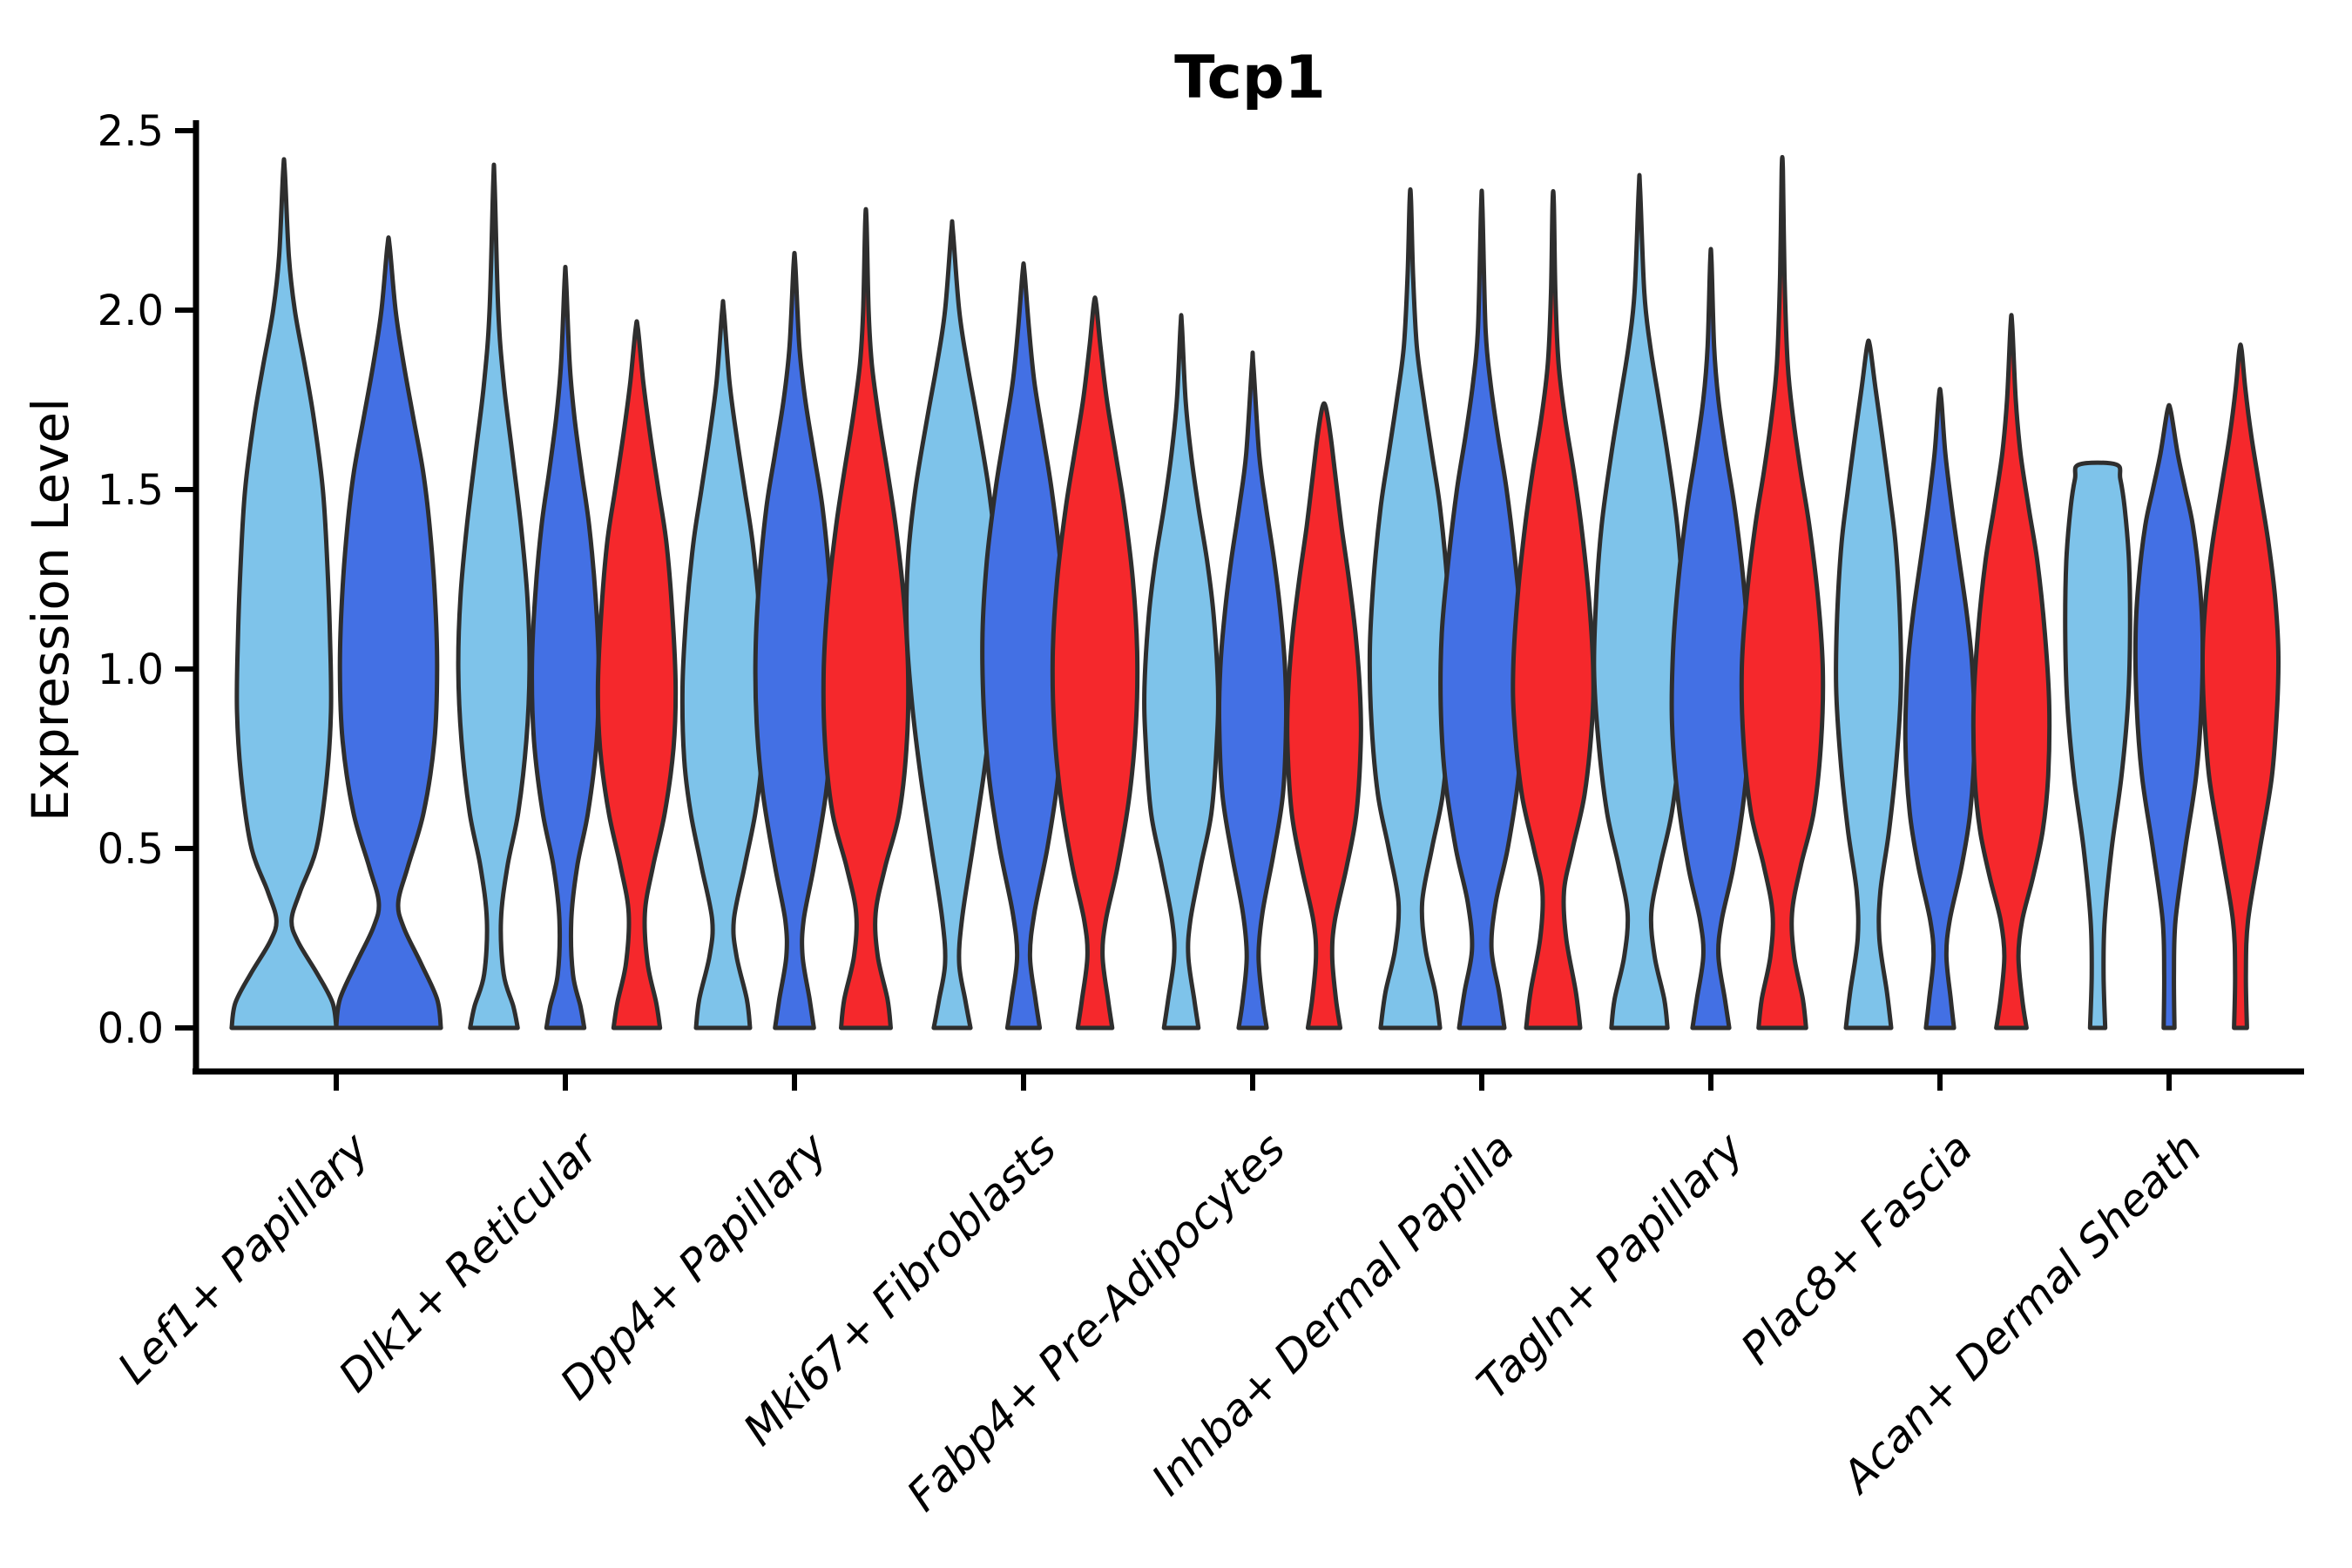 This screenshot has height=1568, width=2352. I want to click on violin-8-red, so click(2011, 672).